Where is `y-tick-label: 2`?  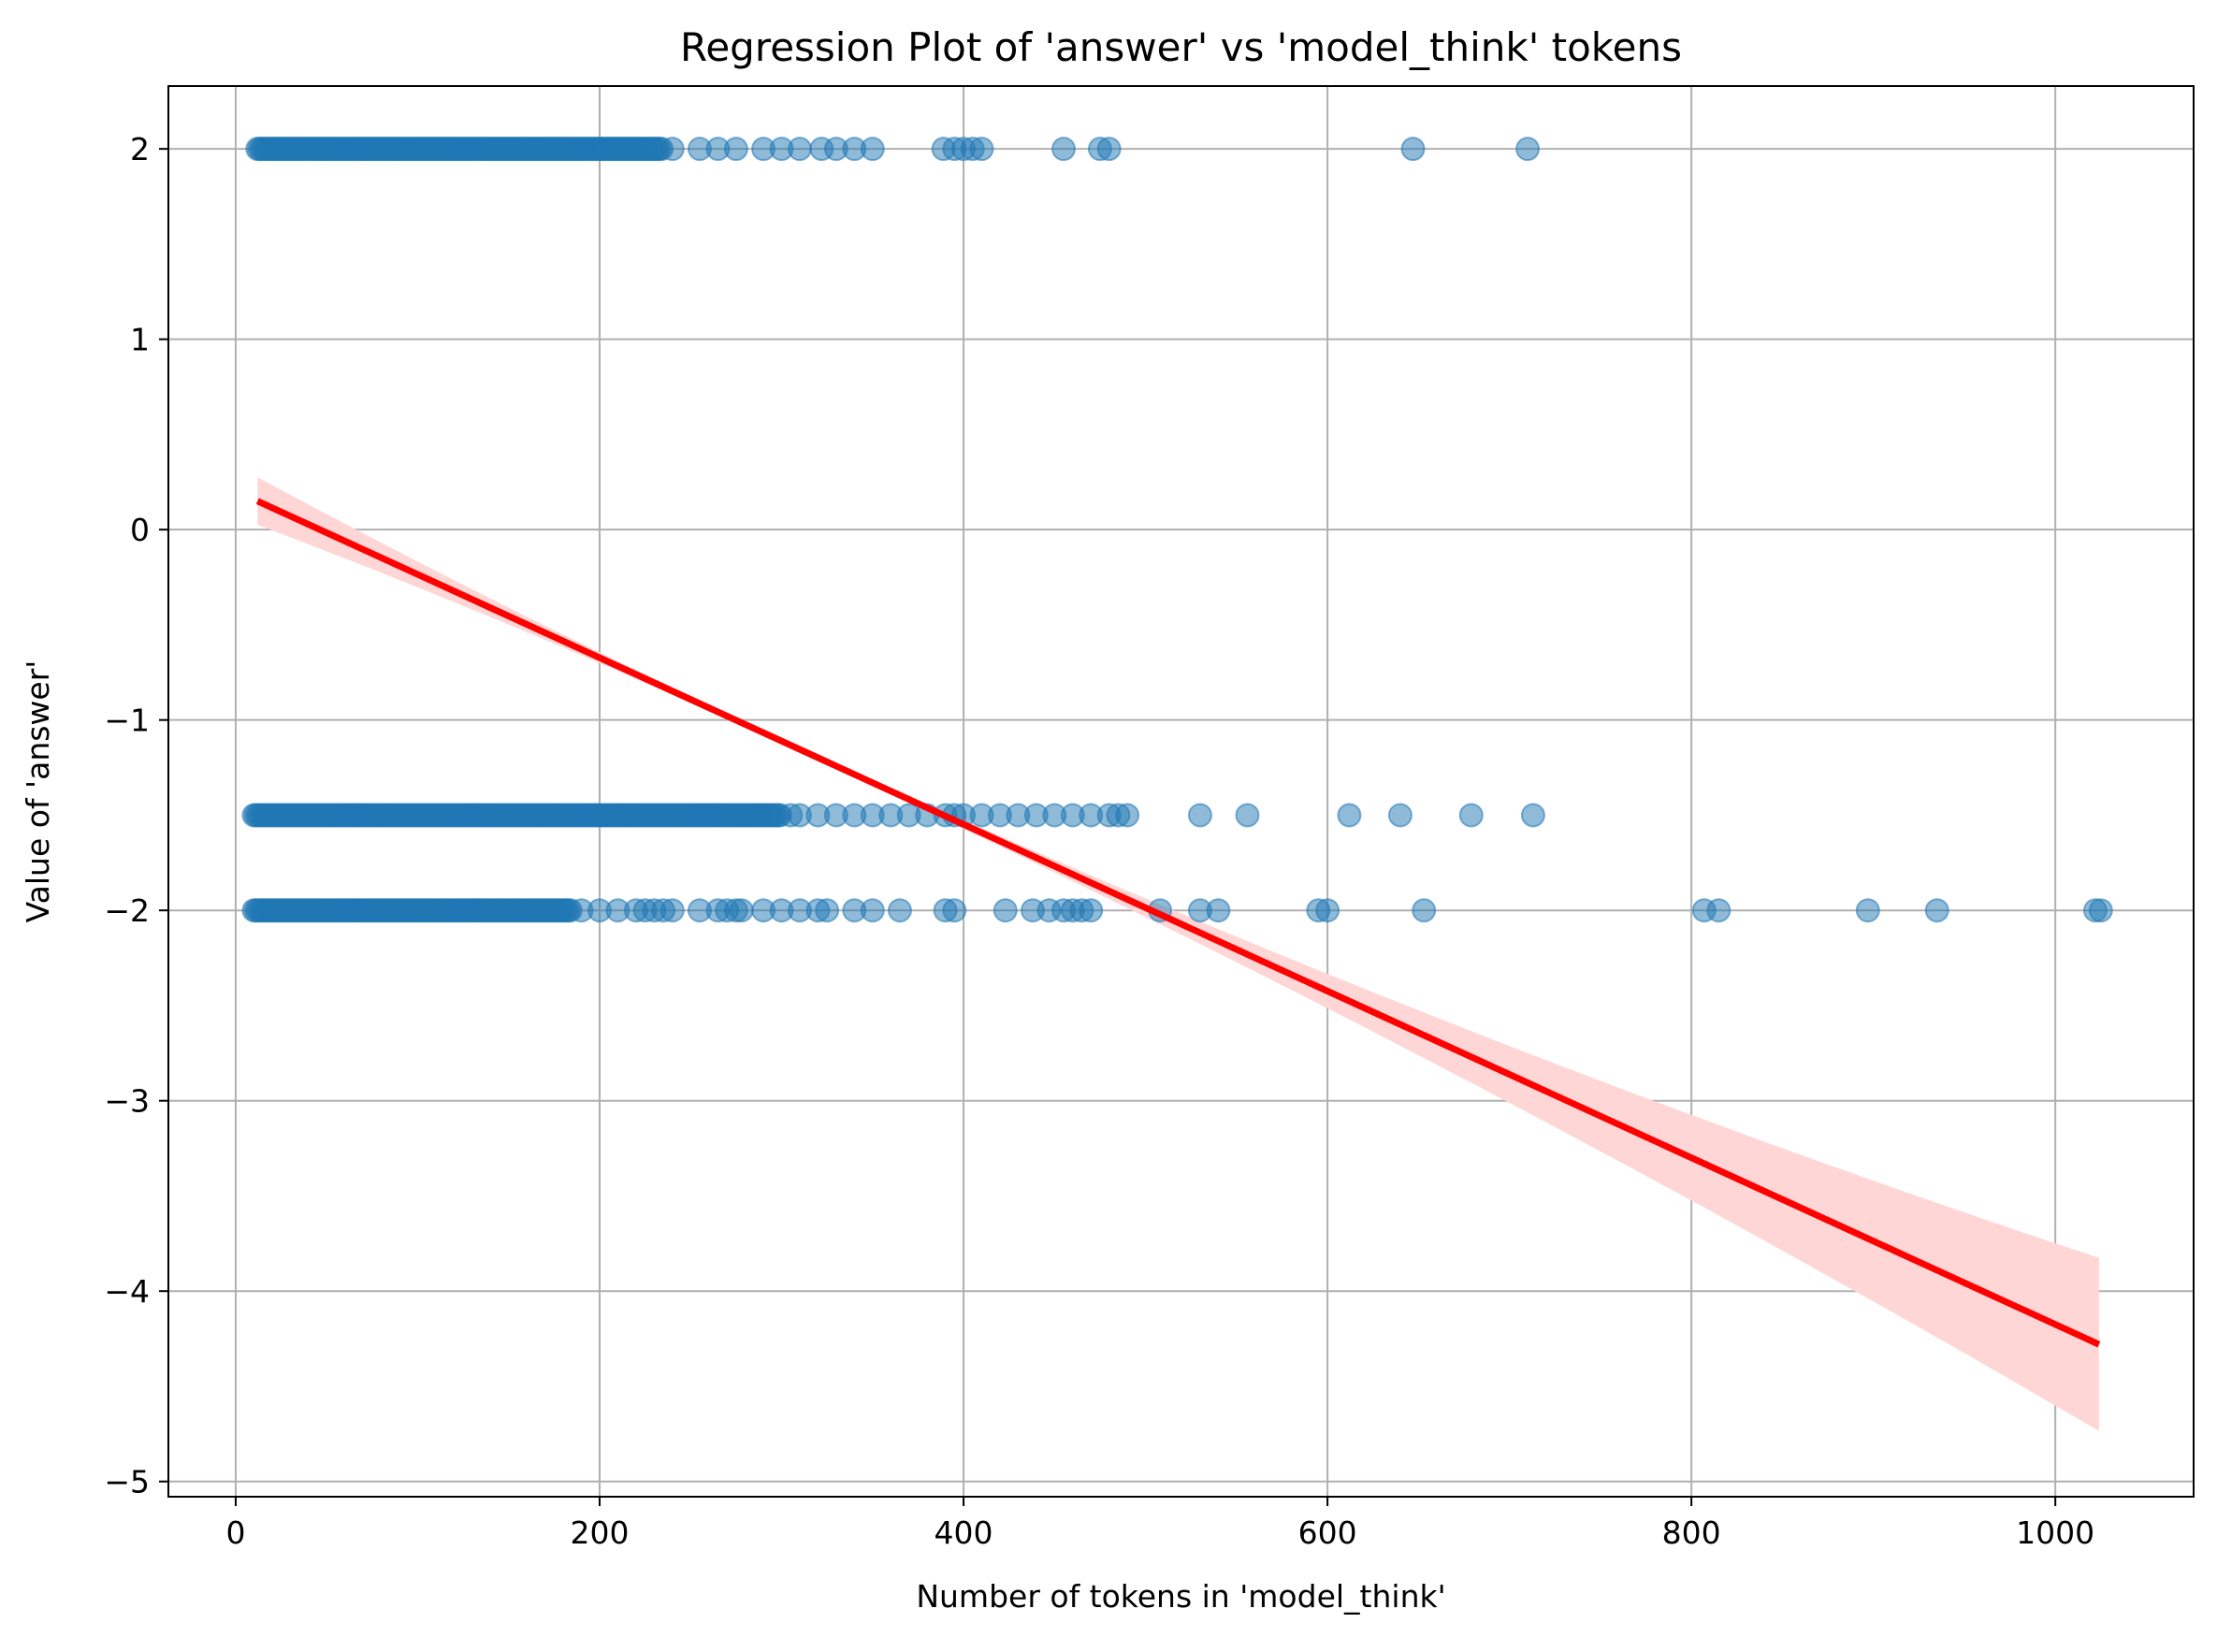 y-tick-label: 2 is located at coordinates (140, 149).